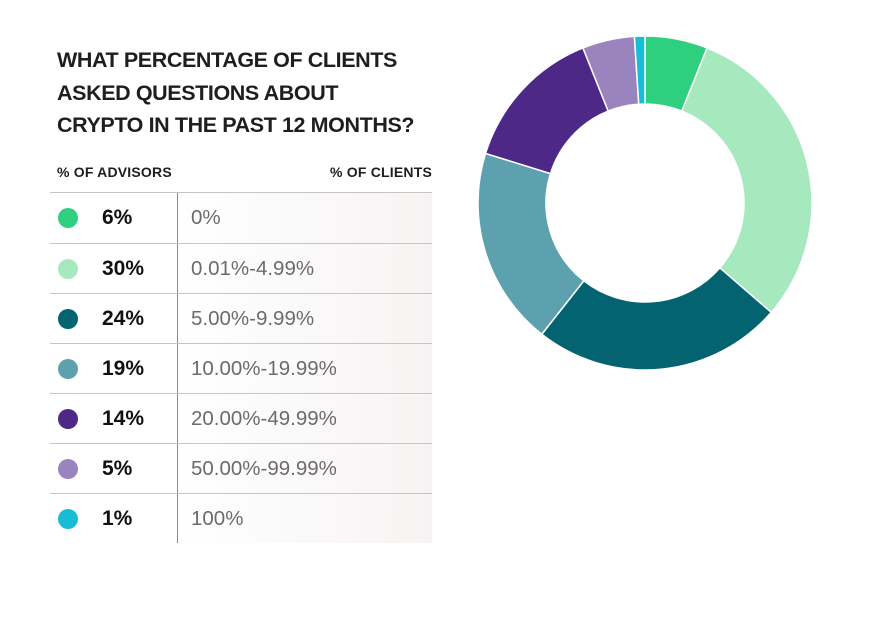 The height and width of the screenshot is (624, 876). What do you see at coordinates (253, 318) in the screenshot?
I see `legend-client-range: 5.00%-9.99%` at bounding box center [253, 318].